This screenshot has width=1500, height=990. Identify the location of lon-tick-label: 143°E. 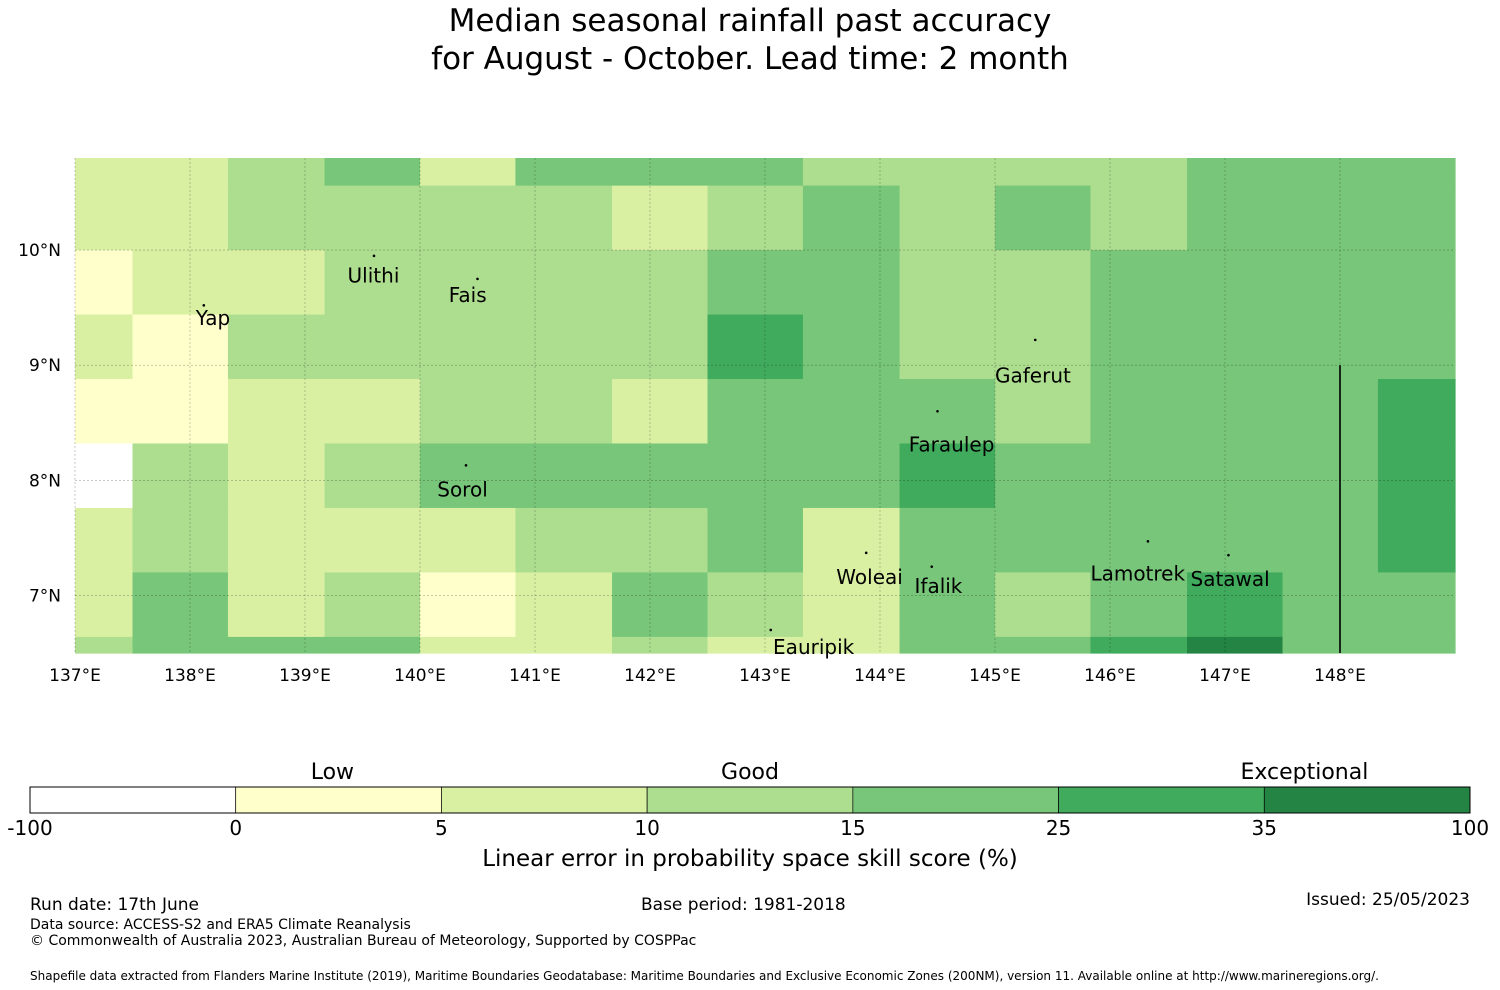
(765, 676).